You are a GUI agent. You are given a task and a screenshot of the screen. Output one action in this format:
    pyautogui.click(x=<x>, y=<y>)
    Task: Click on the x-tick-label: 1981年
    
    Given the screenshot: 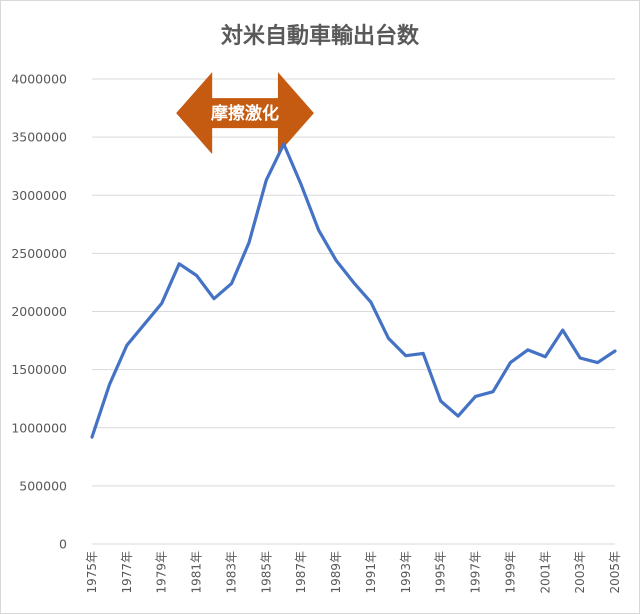 What is the action you would take?
    pyautogui.click(x=197, y=572)
    